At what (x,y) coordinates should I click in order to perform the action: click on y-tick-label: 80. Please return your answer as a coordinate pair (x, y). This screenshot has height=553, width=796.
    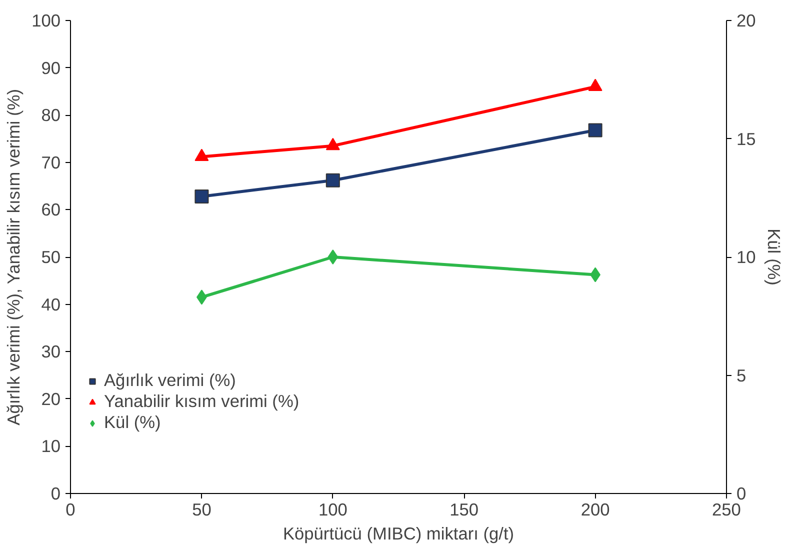
    Looking at the image, I should click on (51, 115).